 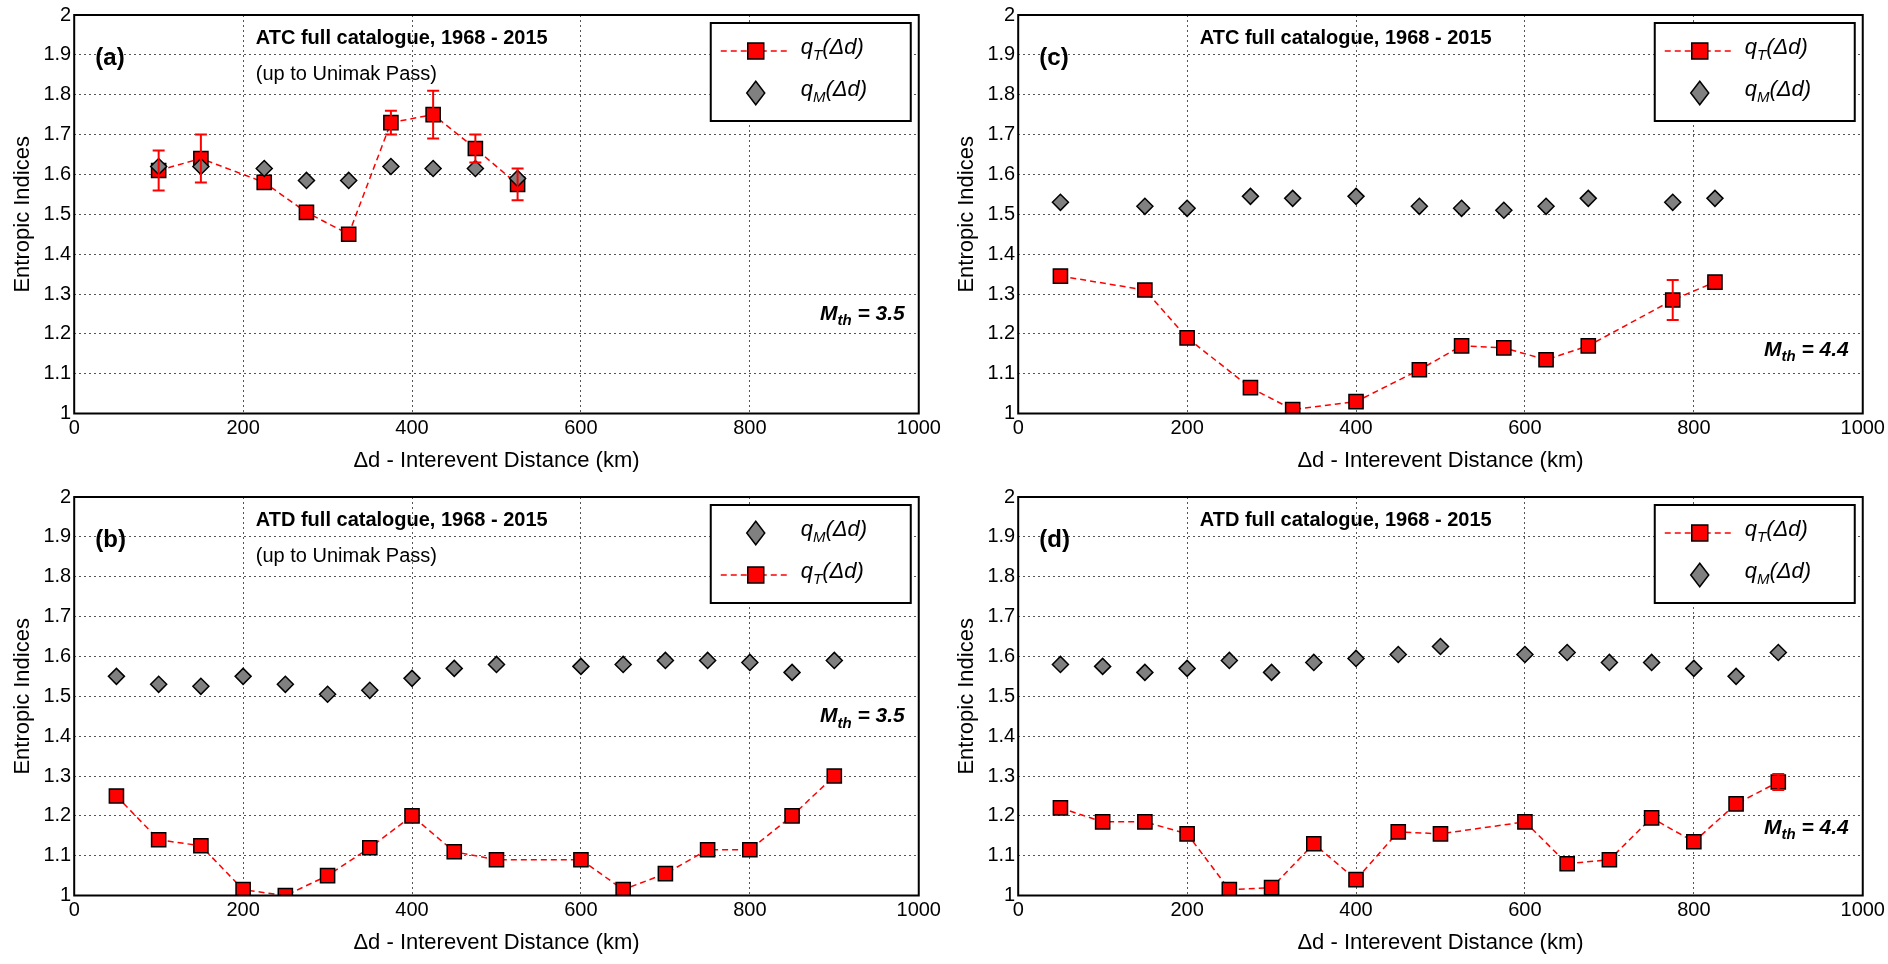 What do you see at coordinates (1345, 37) in the screenshot?
I see `text: ATC full catalogue, 1968 - 2015` at bounding box center [1345, 37].